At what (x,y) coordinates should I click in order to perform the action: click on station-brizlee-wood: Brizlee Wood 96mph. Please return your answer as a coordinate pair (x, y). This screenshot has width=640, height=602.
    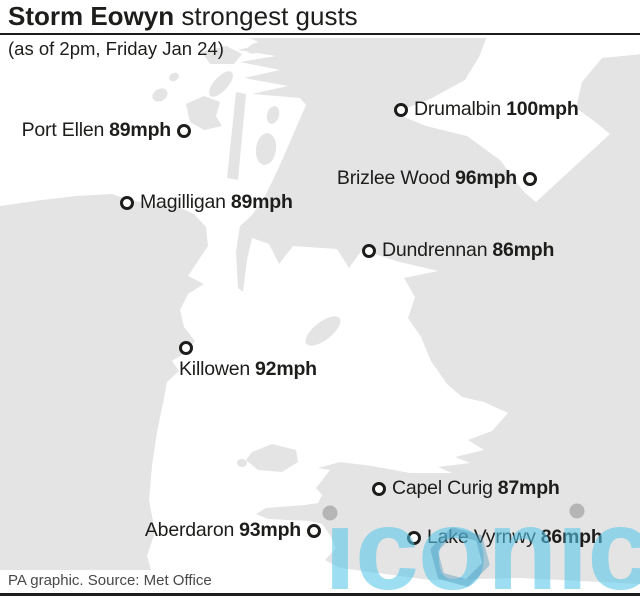
    Looking at the image, I should click on (437, 178).